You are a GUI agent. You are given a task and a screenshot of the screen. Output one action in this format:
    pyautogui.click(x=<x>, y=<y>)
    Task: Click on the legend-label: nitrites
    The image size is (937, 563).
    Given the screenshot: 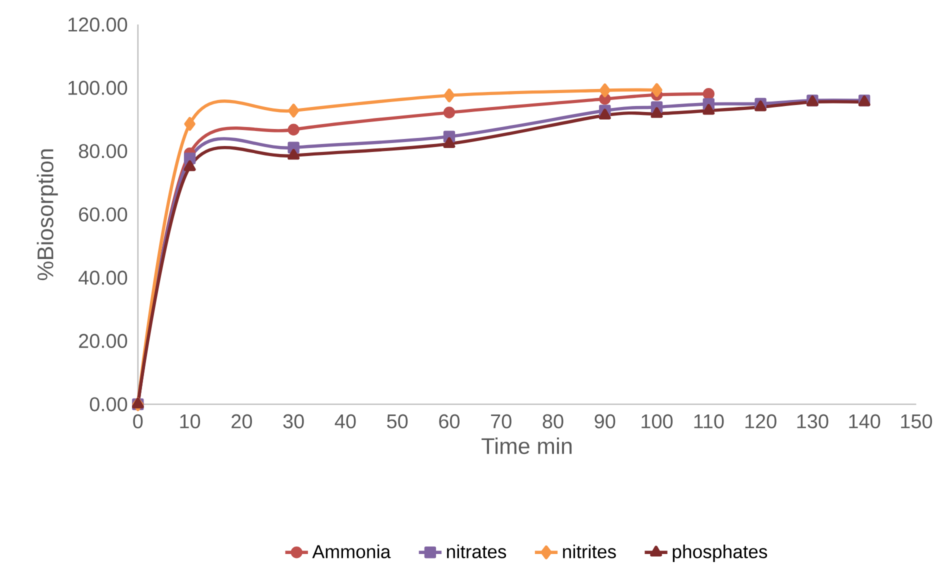 What is the action you would take?
    pyautogui.click(x=589, y=551)
    